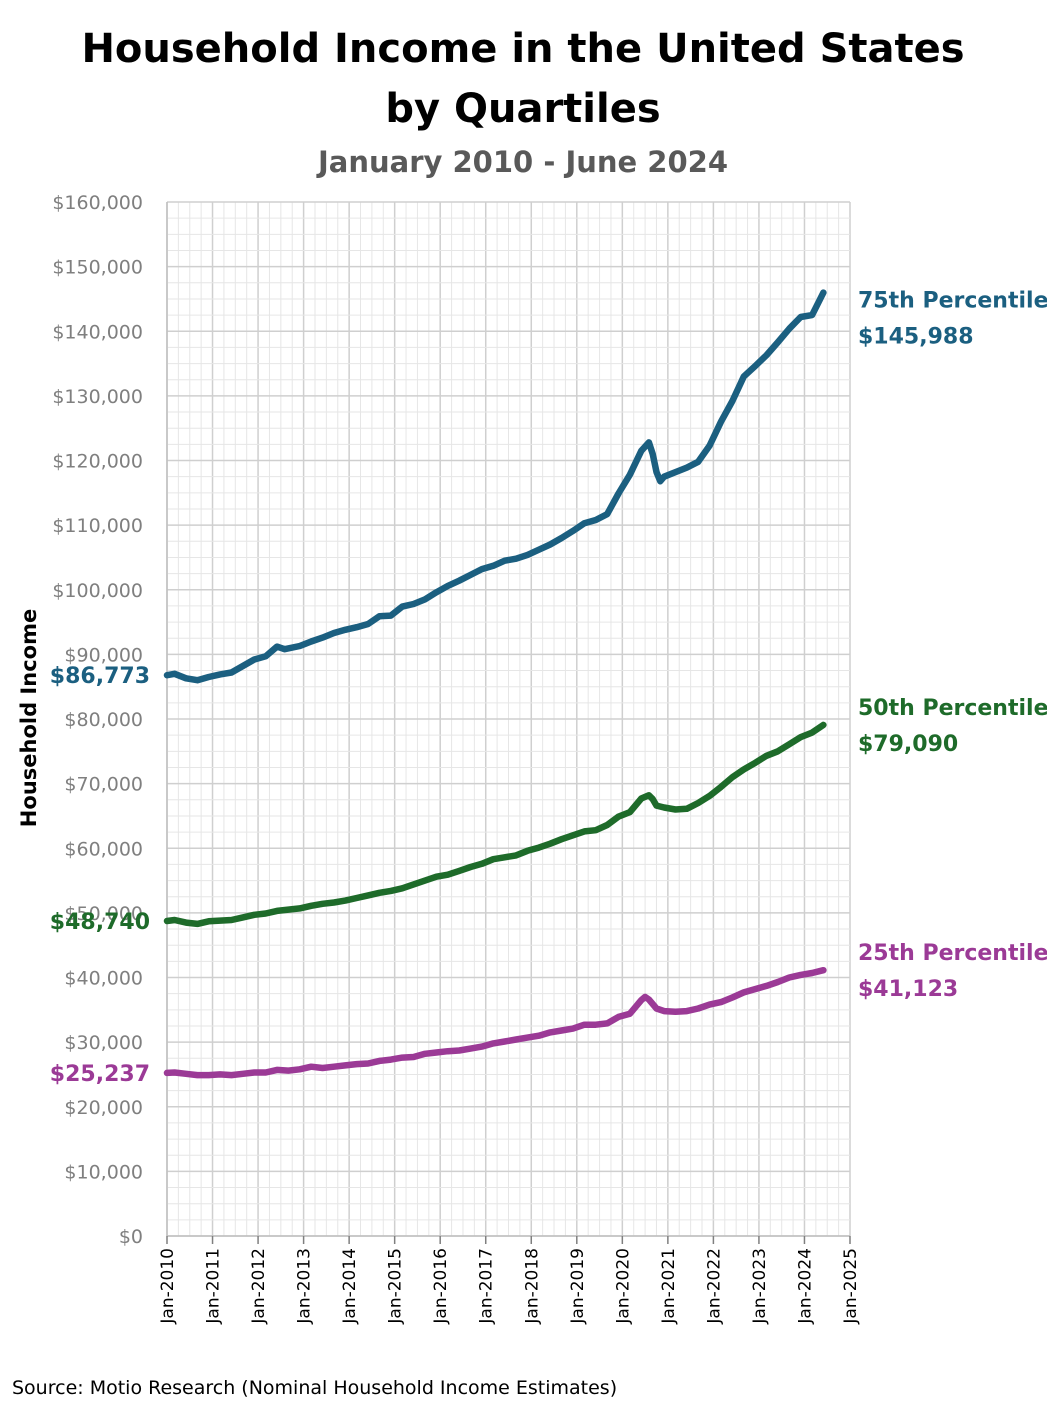  Describe the element at coordinates (487, 1286) in the screenshot. I see `x-tick-label: Jan-2017` at that location.